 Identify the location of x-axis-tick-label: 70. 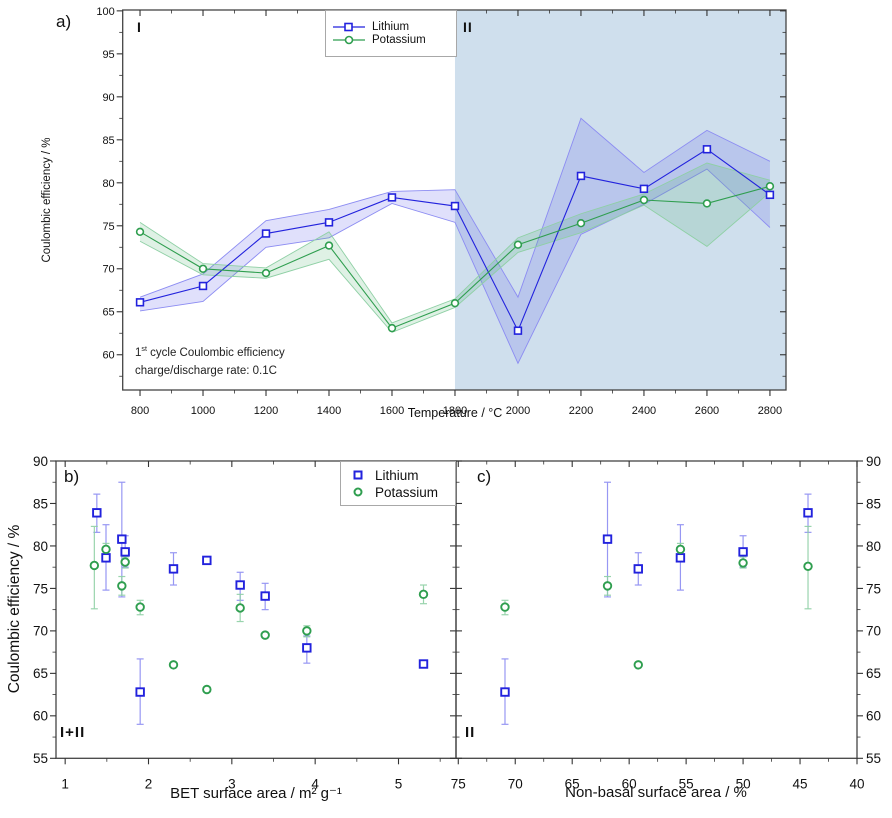
(515, 784).